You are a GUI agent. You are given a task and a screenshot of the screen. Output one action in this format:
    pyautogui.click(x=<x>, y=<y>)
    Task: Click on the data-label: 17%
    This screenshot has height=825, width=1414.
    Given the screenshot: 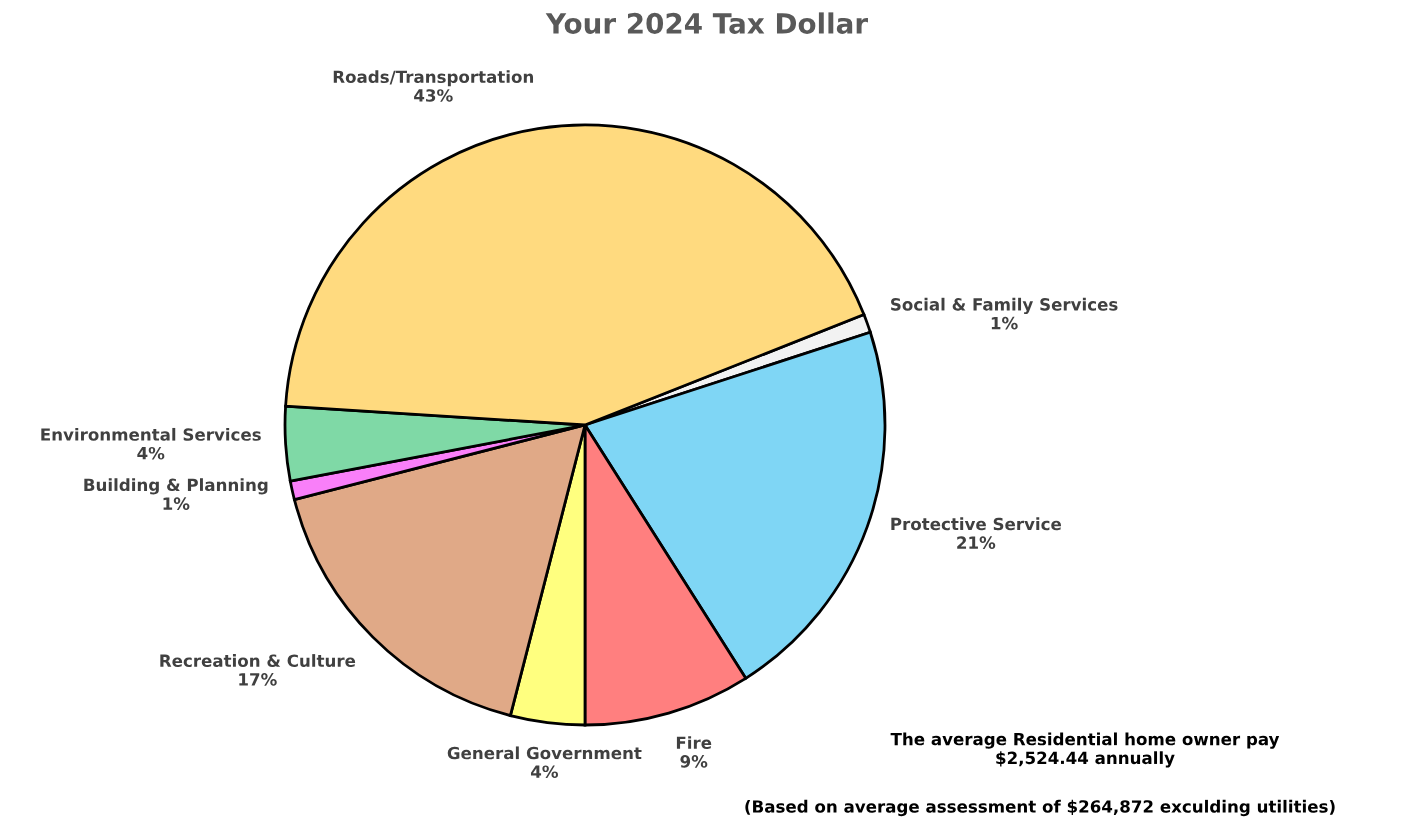 What is the action you would take?
    pyautogui.click(x=258, y=679)
    